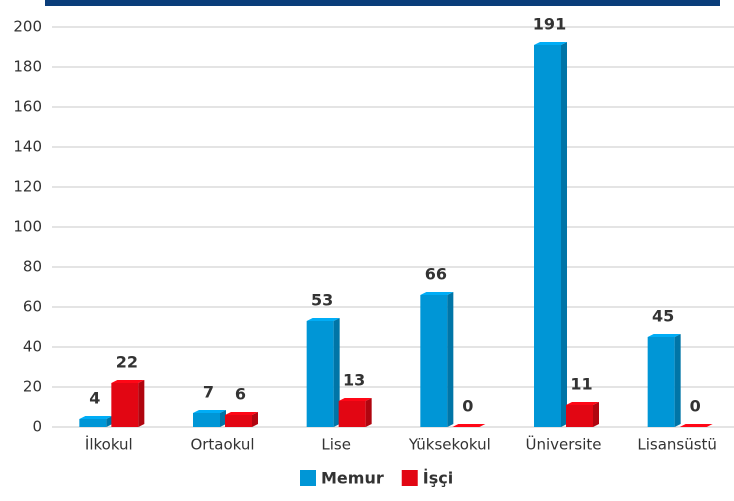  Describe the element at coordinates (27, 147) in the screenshot. I see `y-tick-label: 140` at that location.